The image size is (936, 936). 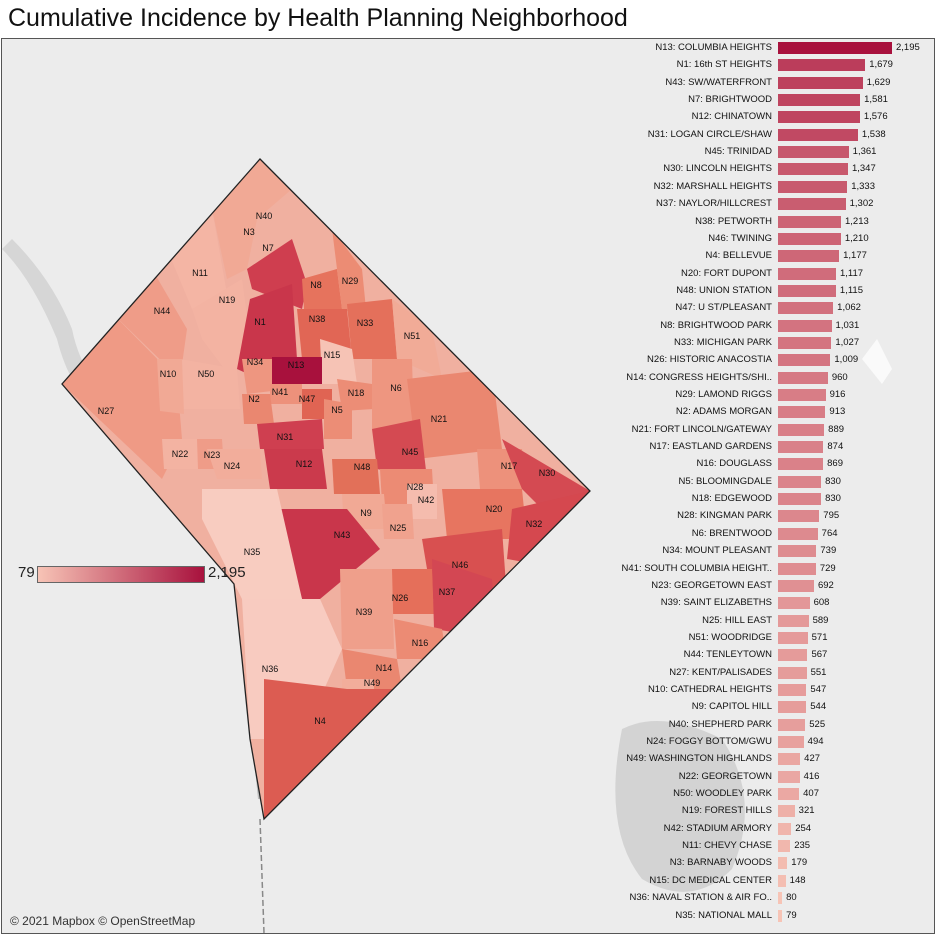 I want to click on map-label-n46: N46, so click(x=460, y=565).